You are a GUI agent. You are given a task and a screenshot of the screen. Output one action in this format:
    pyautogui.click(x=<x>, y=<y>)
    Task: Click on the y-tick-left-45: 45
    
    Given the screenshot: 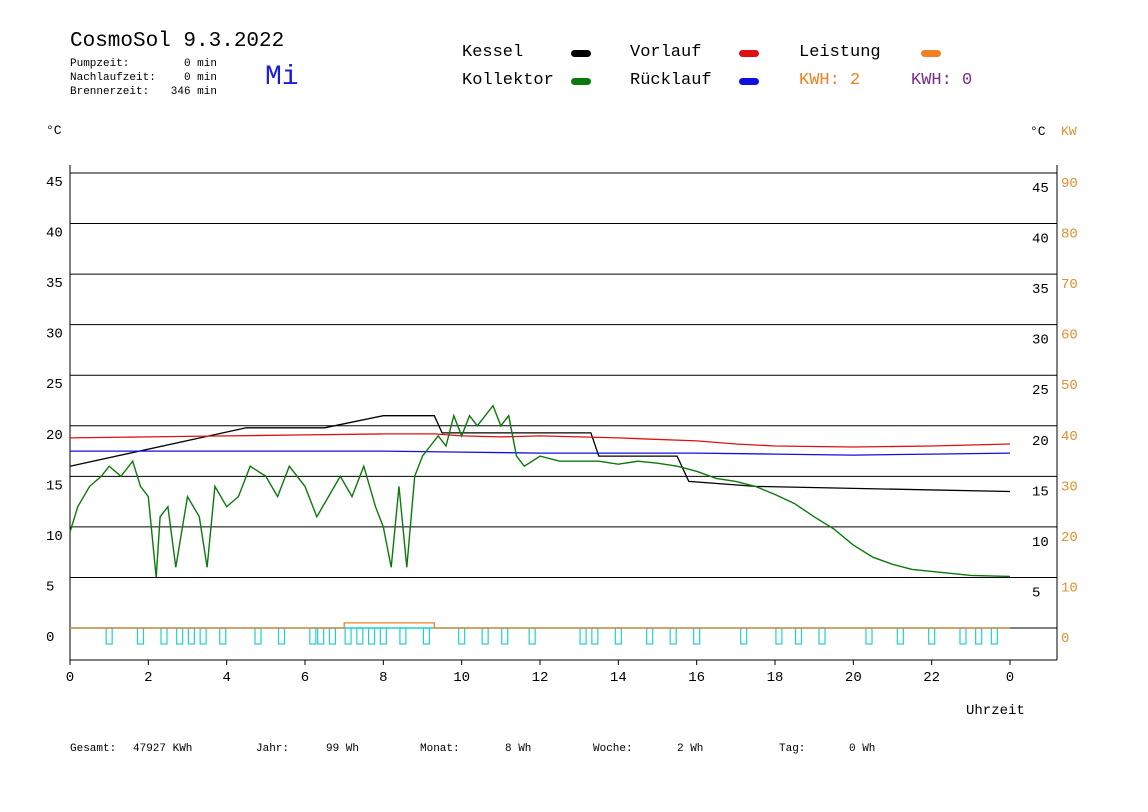 What is the action you would take?
    pyautogui.click(x=54, y=183)
    